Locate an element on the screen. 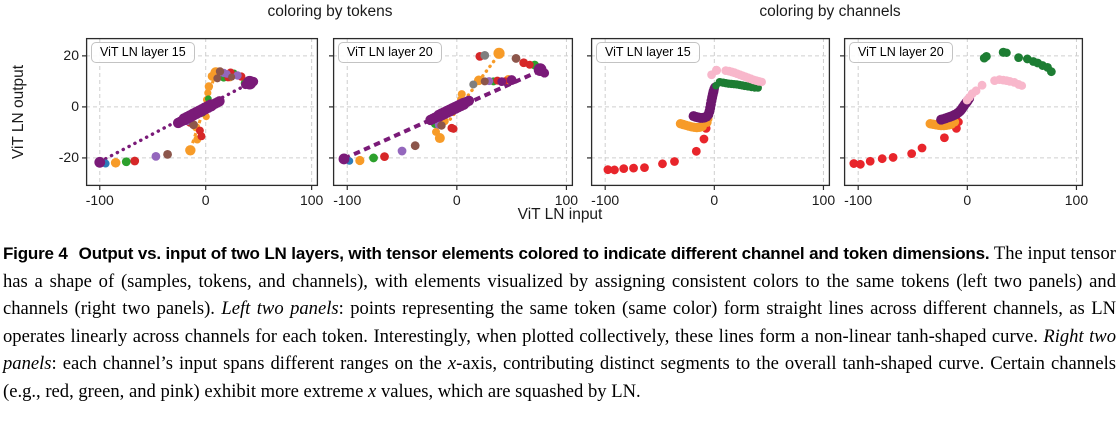  orange-token-dots is located at coordinates (172, 117).